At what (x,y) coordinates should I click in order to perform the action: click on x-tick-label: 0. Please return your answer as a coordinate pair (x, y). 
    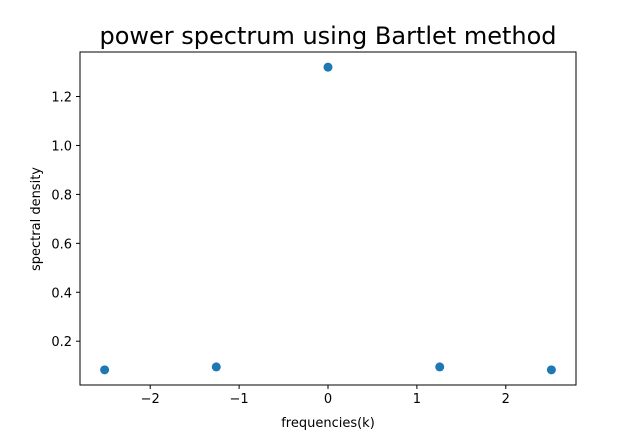
    Looking at the image, I should click on (328, 399).